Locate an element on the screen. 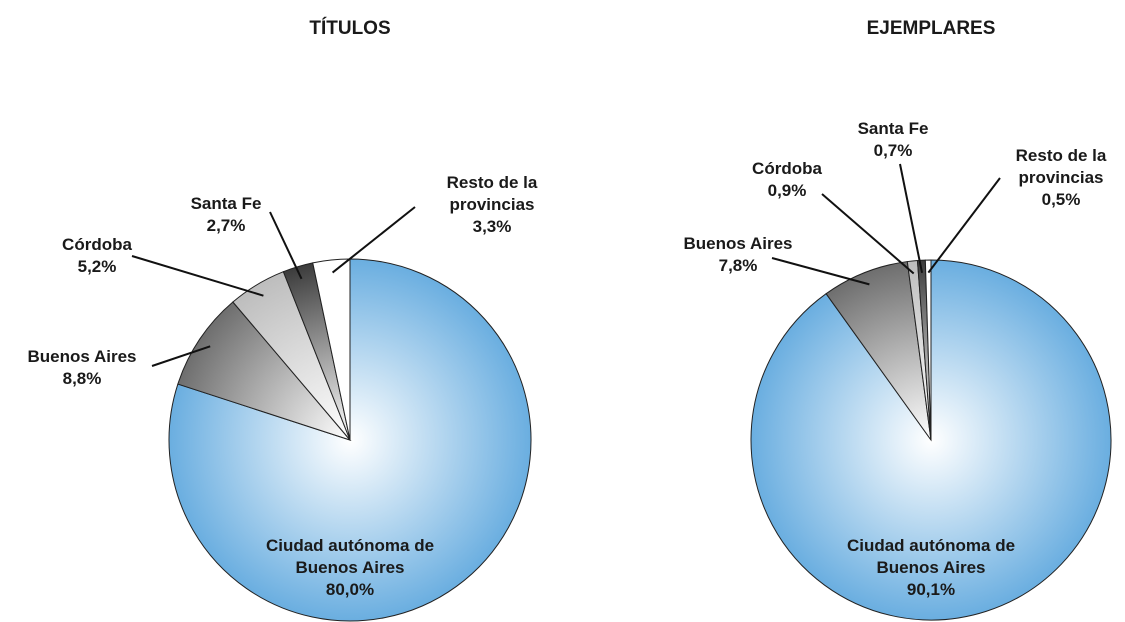 The image size is (1125, 622). value-label: 90,1% is located at coordinates (931, 589).